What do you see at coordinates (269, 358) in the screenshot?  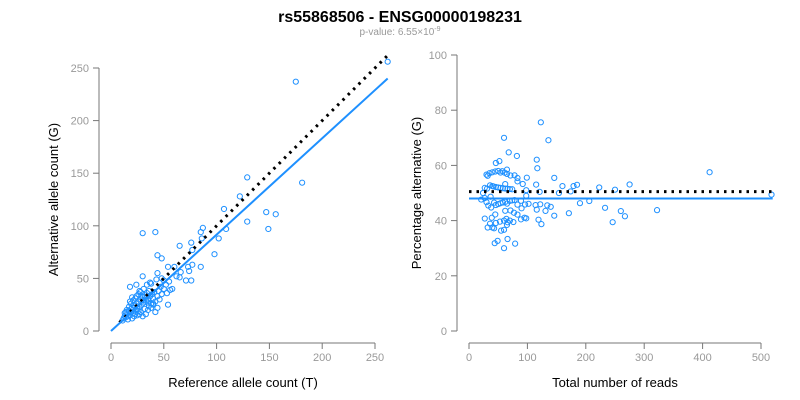 I see `x-tick-label: 150` at bounding box center [269, 358].